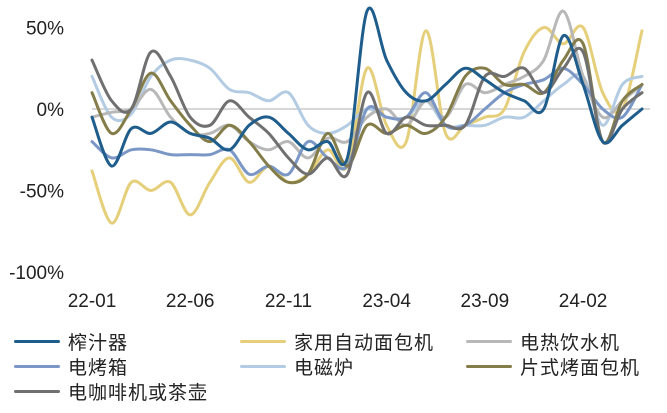 The height and width of the screenshot is (413, 667). Describe the element at coordinates (580, 367) in the screenshot. I see `legend-label: 片式烤面包机` at that location.